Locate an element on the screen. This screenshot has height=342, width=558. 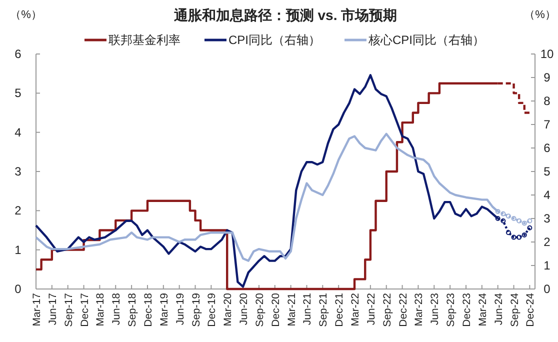
y2-tick-label: 1 is located at coordinates (547, 265).